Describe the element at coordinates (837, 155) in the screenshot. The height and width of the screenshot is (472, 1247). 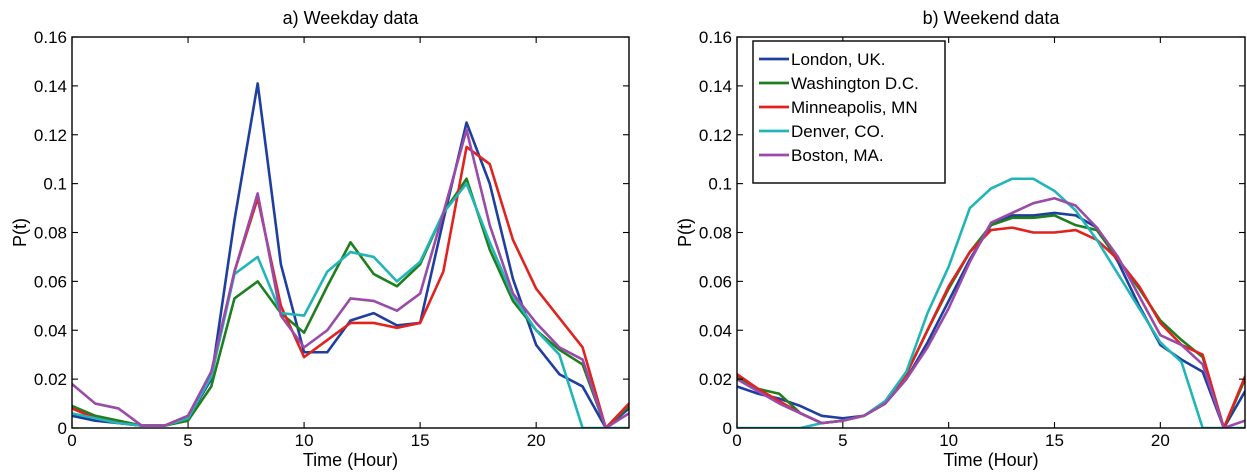
I see `legend-label: Boston, MA.` at that location.